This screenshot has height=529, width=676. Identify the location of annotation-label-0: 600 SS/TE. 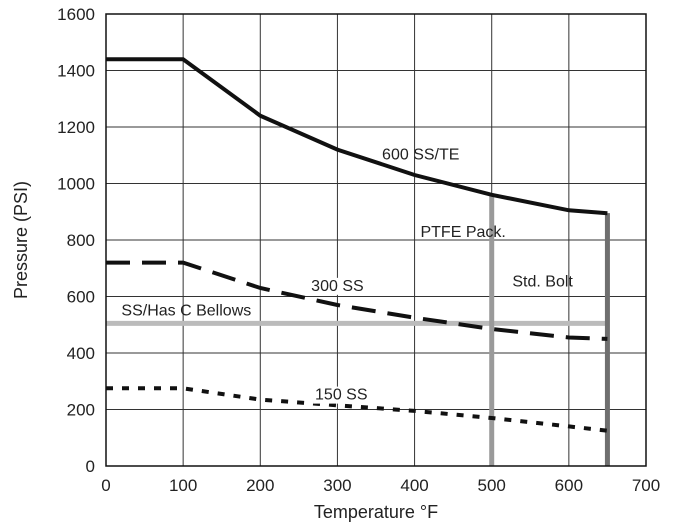
(420, 154).